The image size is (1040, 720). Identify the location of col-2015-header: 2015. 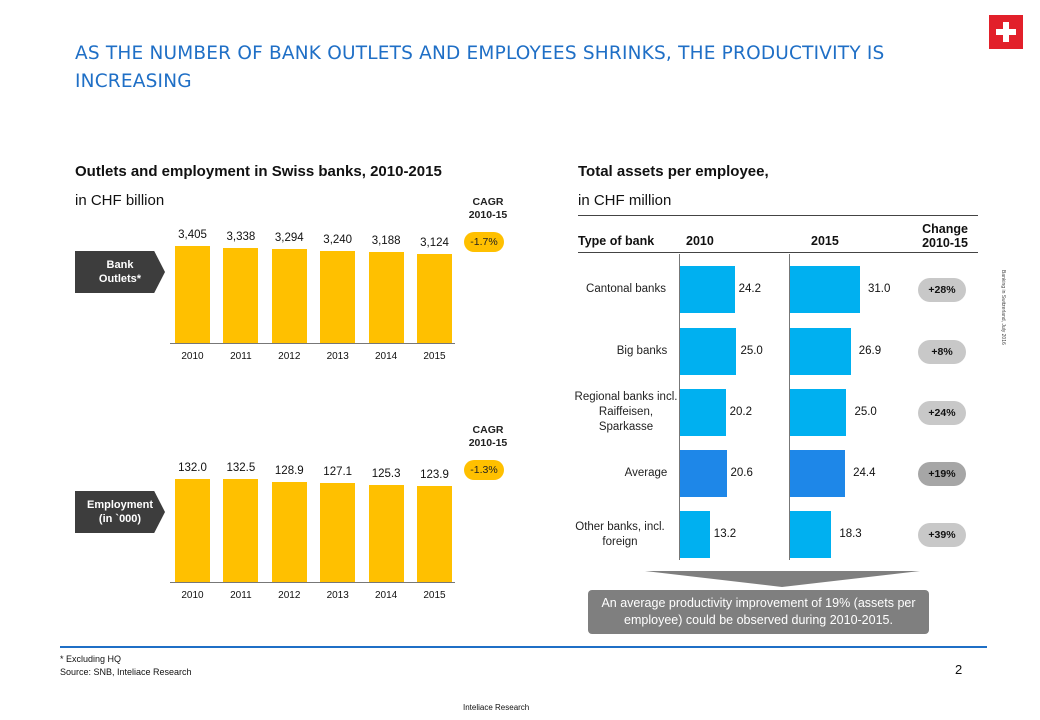
(825, 241).